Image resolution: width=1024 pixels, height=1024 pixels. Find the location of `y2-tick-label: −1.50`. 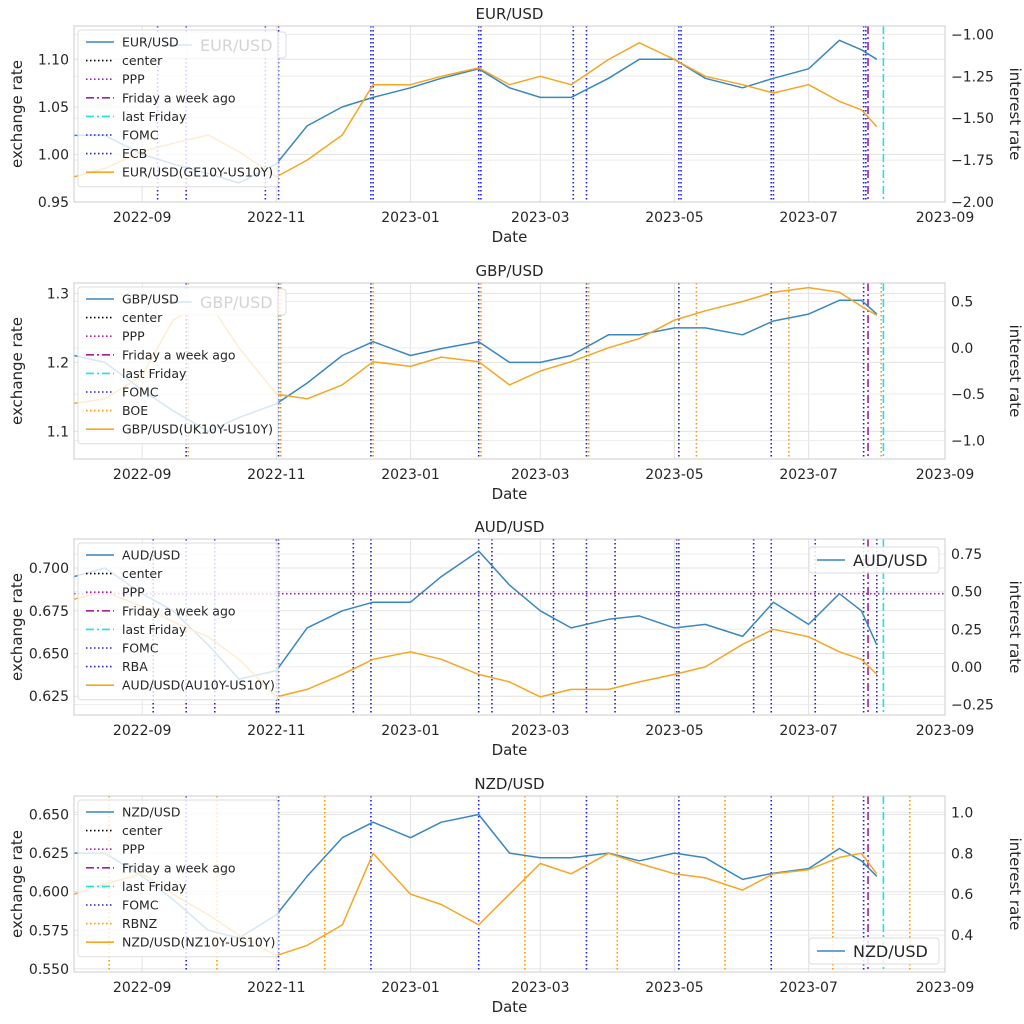

y2-tick-label: −1.50 is located at coordinates (972, 119).